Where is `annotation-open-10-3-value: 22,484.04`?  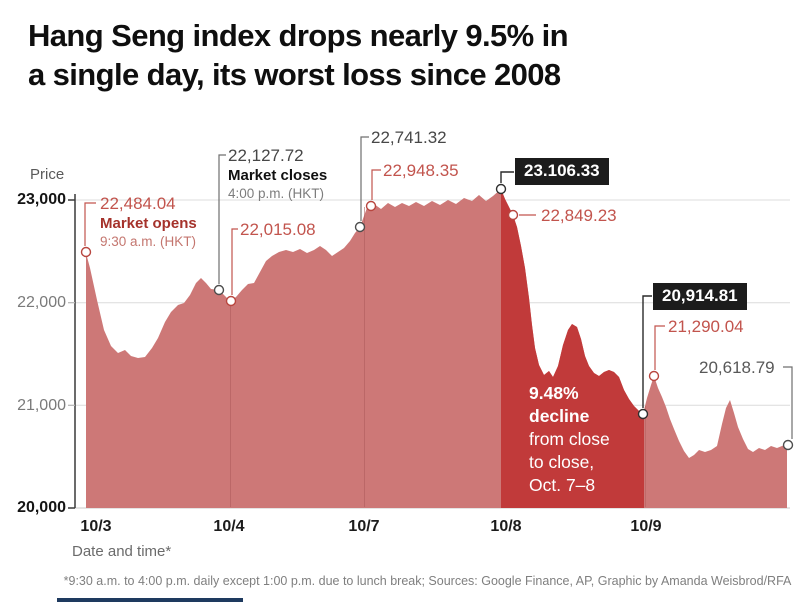
annotation-open-10-3-value: 22,484.04 is located at coordinates (138, 203).